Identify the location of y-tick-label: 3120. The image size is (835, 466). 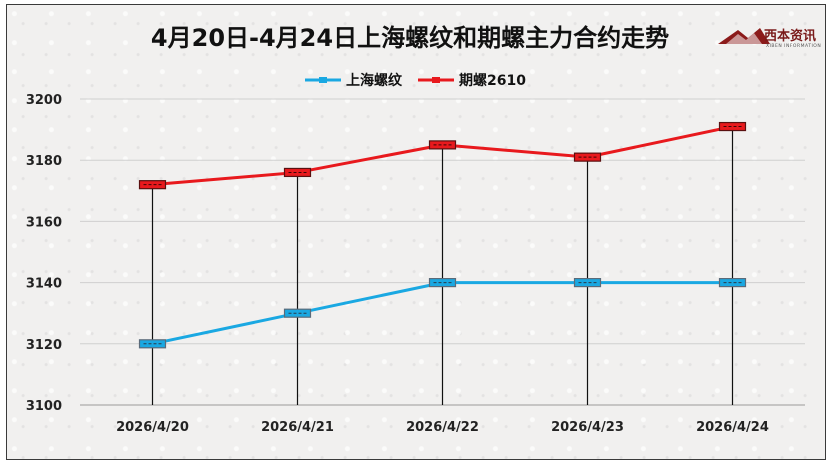
(44, 345).